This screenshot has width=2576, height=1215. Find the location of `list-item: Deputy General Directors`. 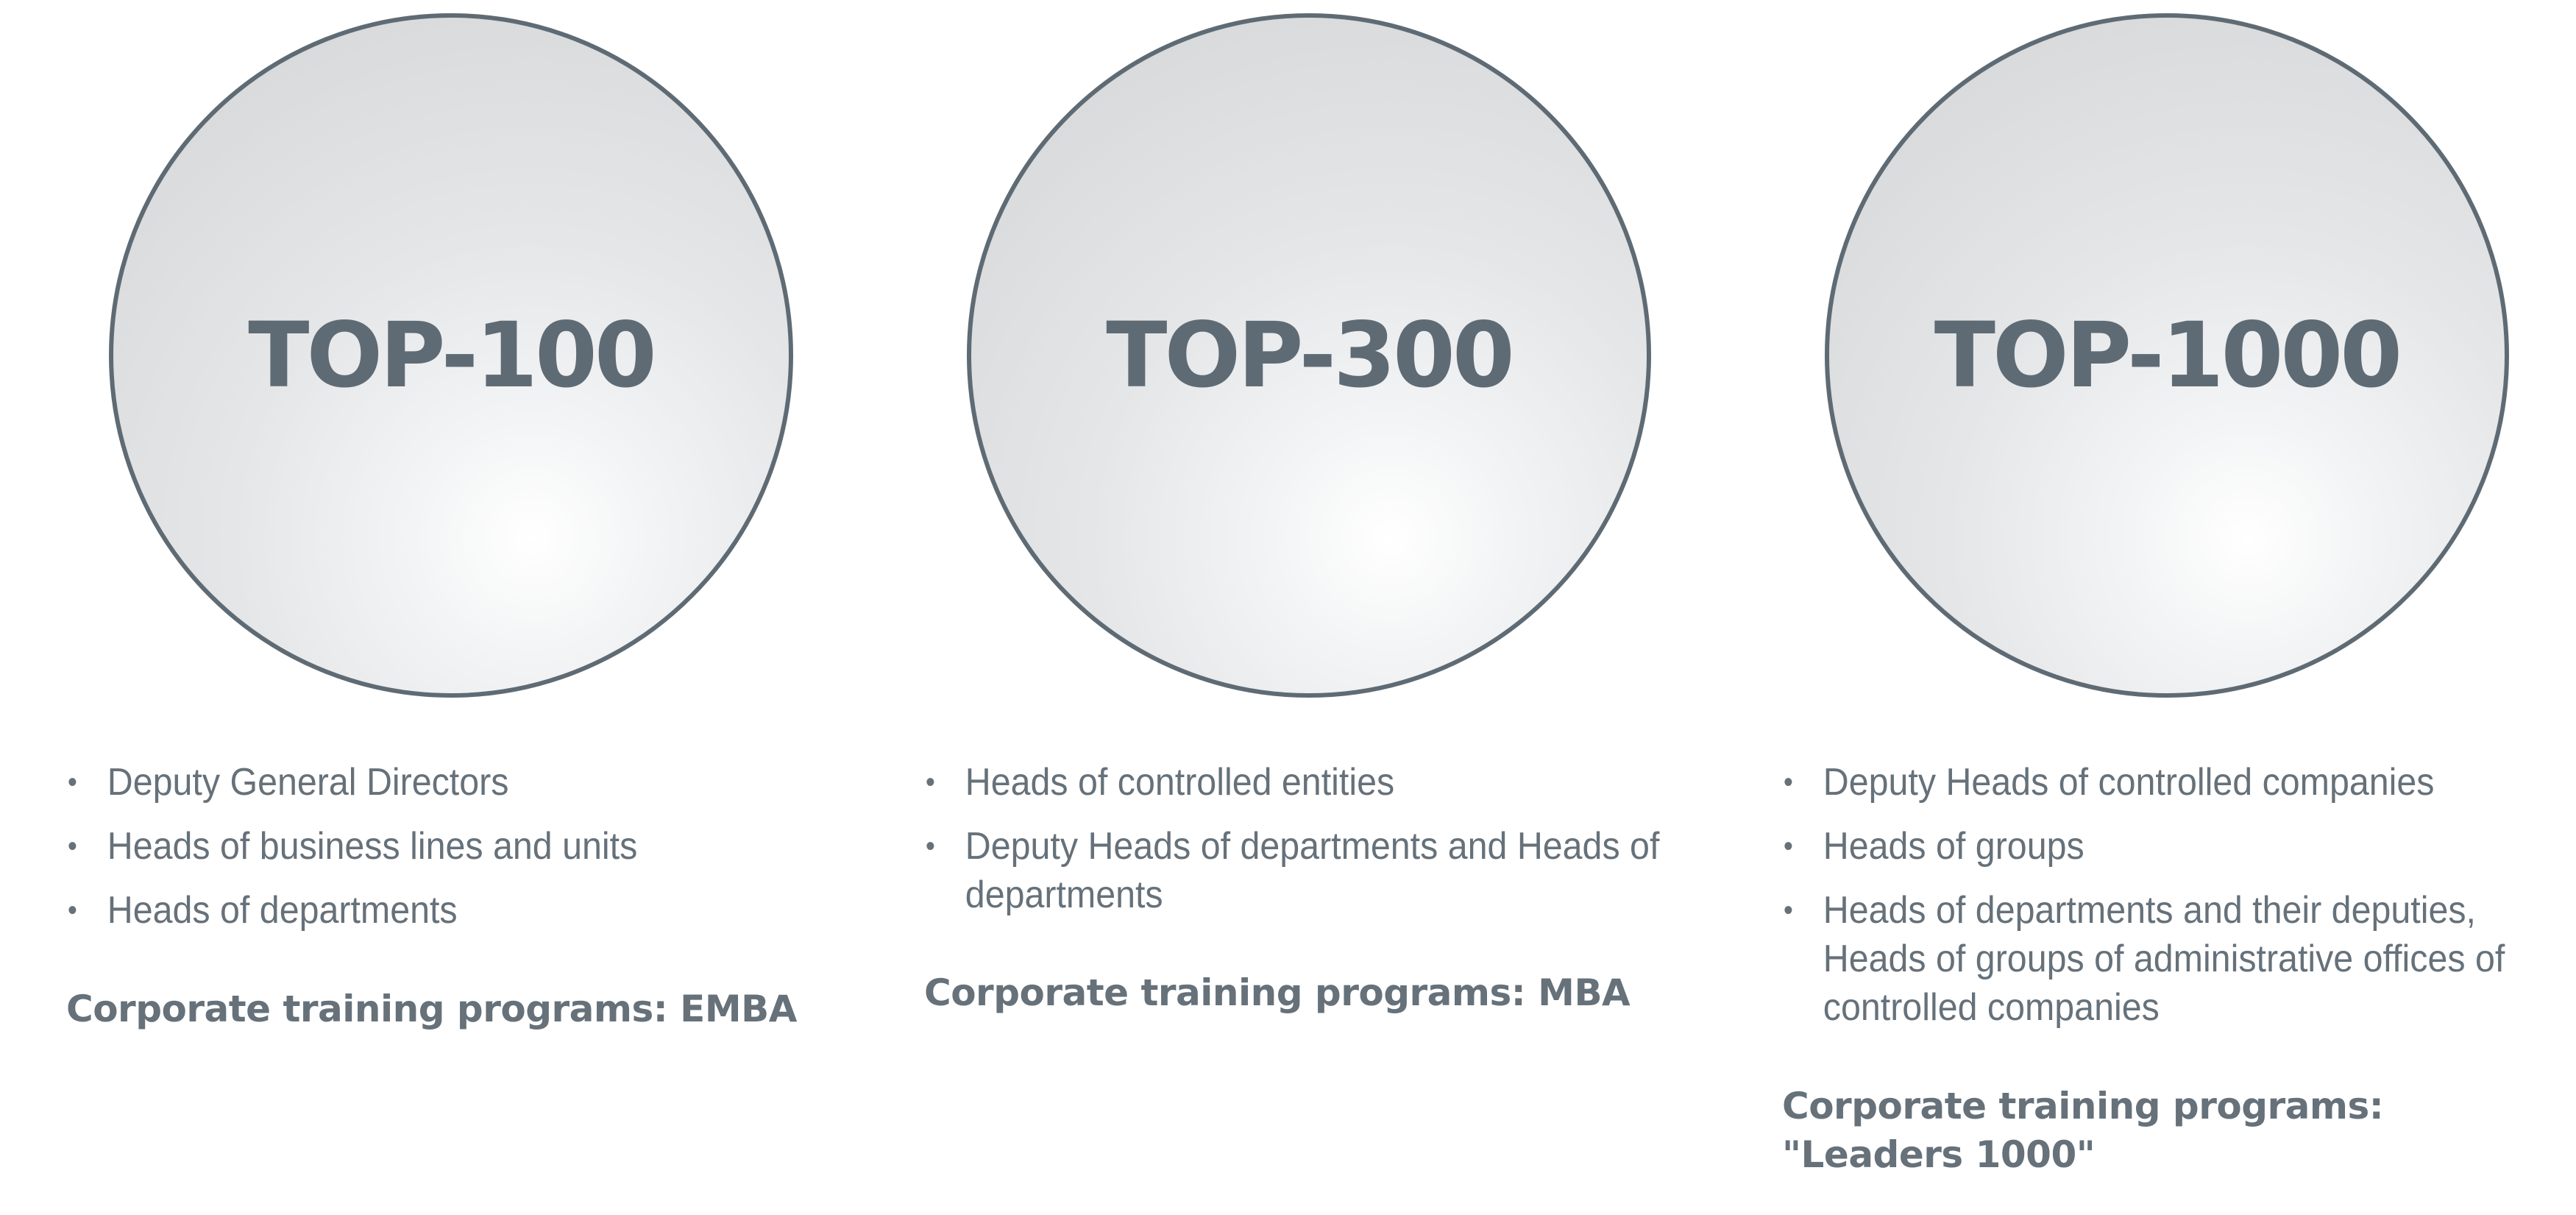

list-item: Deputy General Directors is located at coordinates (439, 782).